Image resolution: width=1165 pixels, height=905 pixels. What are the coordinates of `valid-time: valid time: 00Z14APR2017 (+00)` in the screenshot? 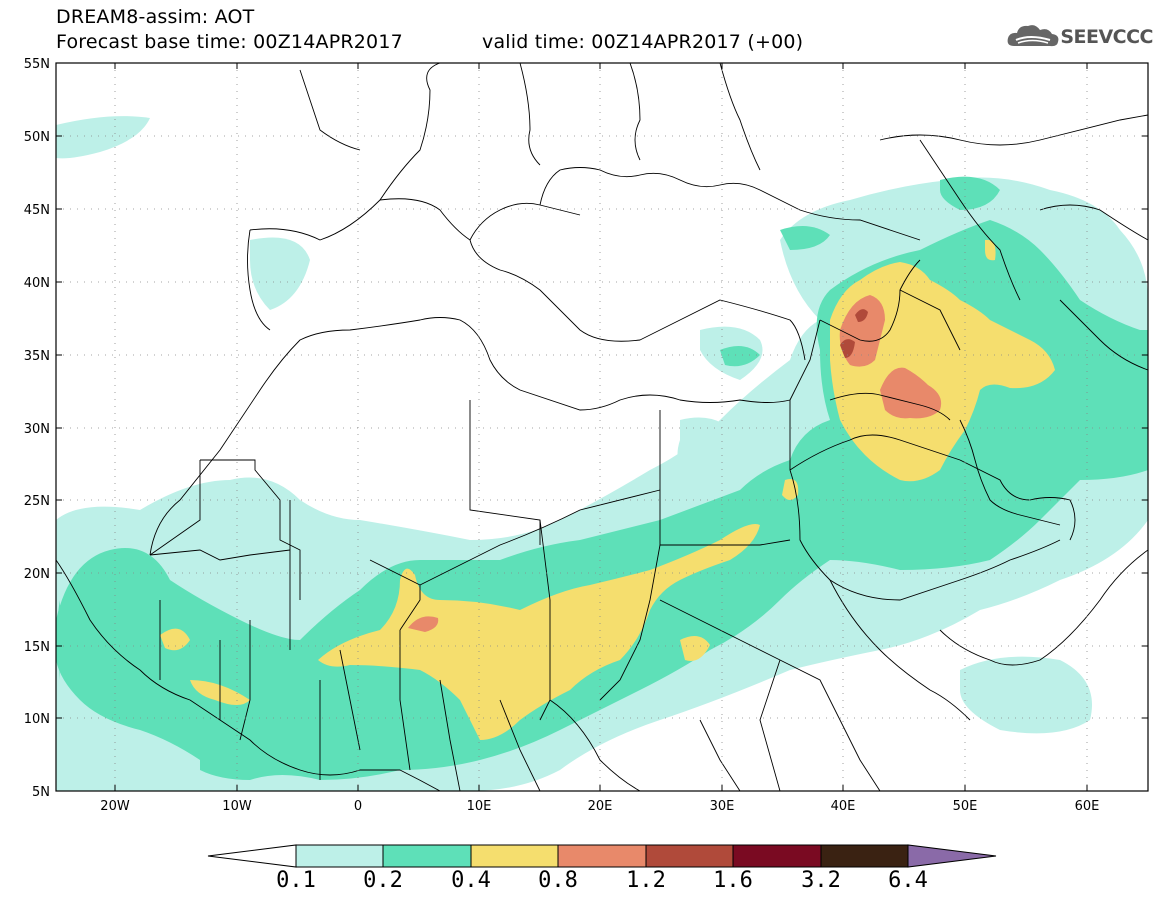 It's located at (643, 42).